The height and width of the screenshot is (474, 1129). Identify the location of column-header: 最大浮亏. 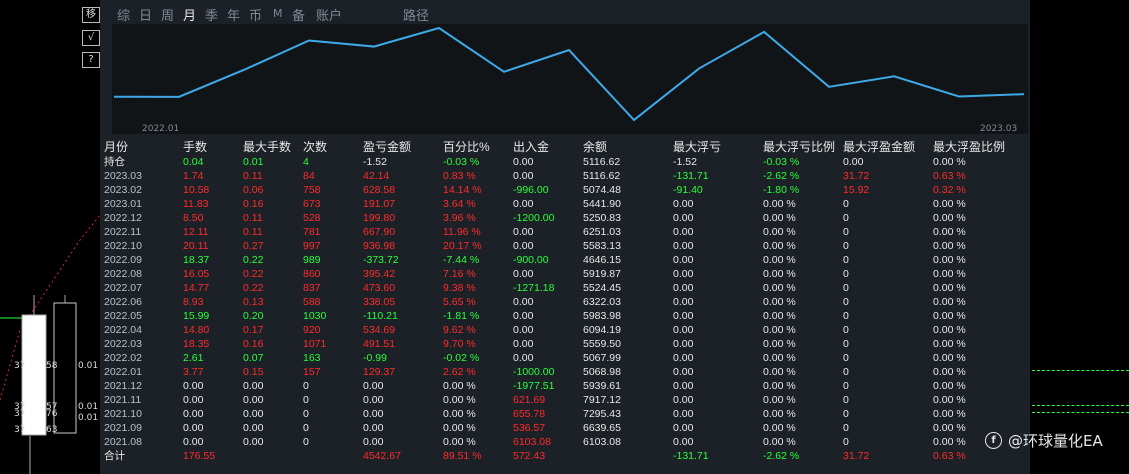
(697, 147).